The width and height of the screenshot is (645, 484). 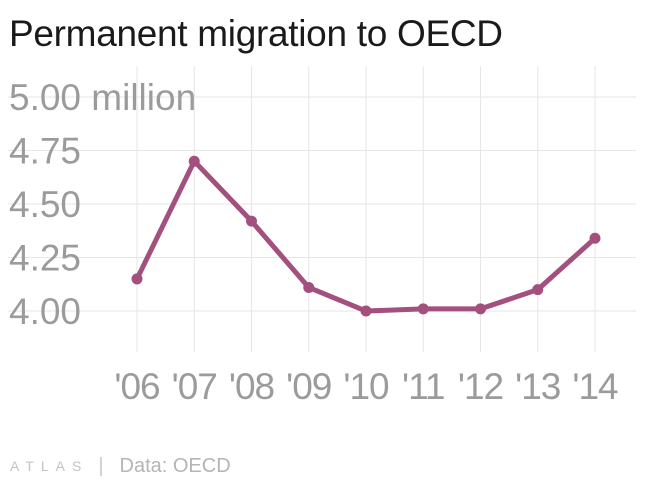 I want to click on y-tick-label: 4.25, so click(x=45, y=258).